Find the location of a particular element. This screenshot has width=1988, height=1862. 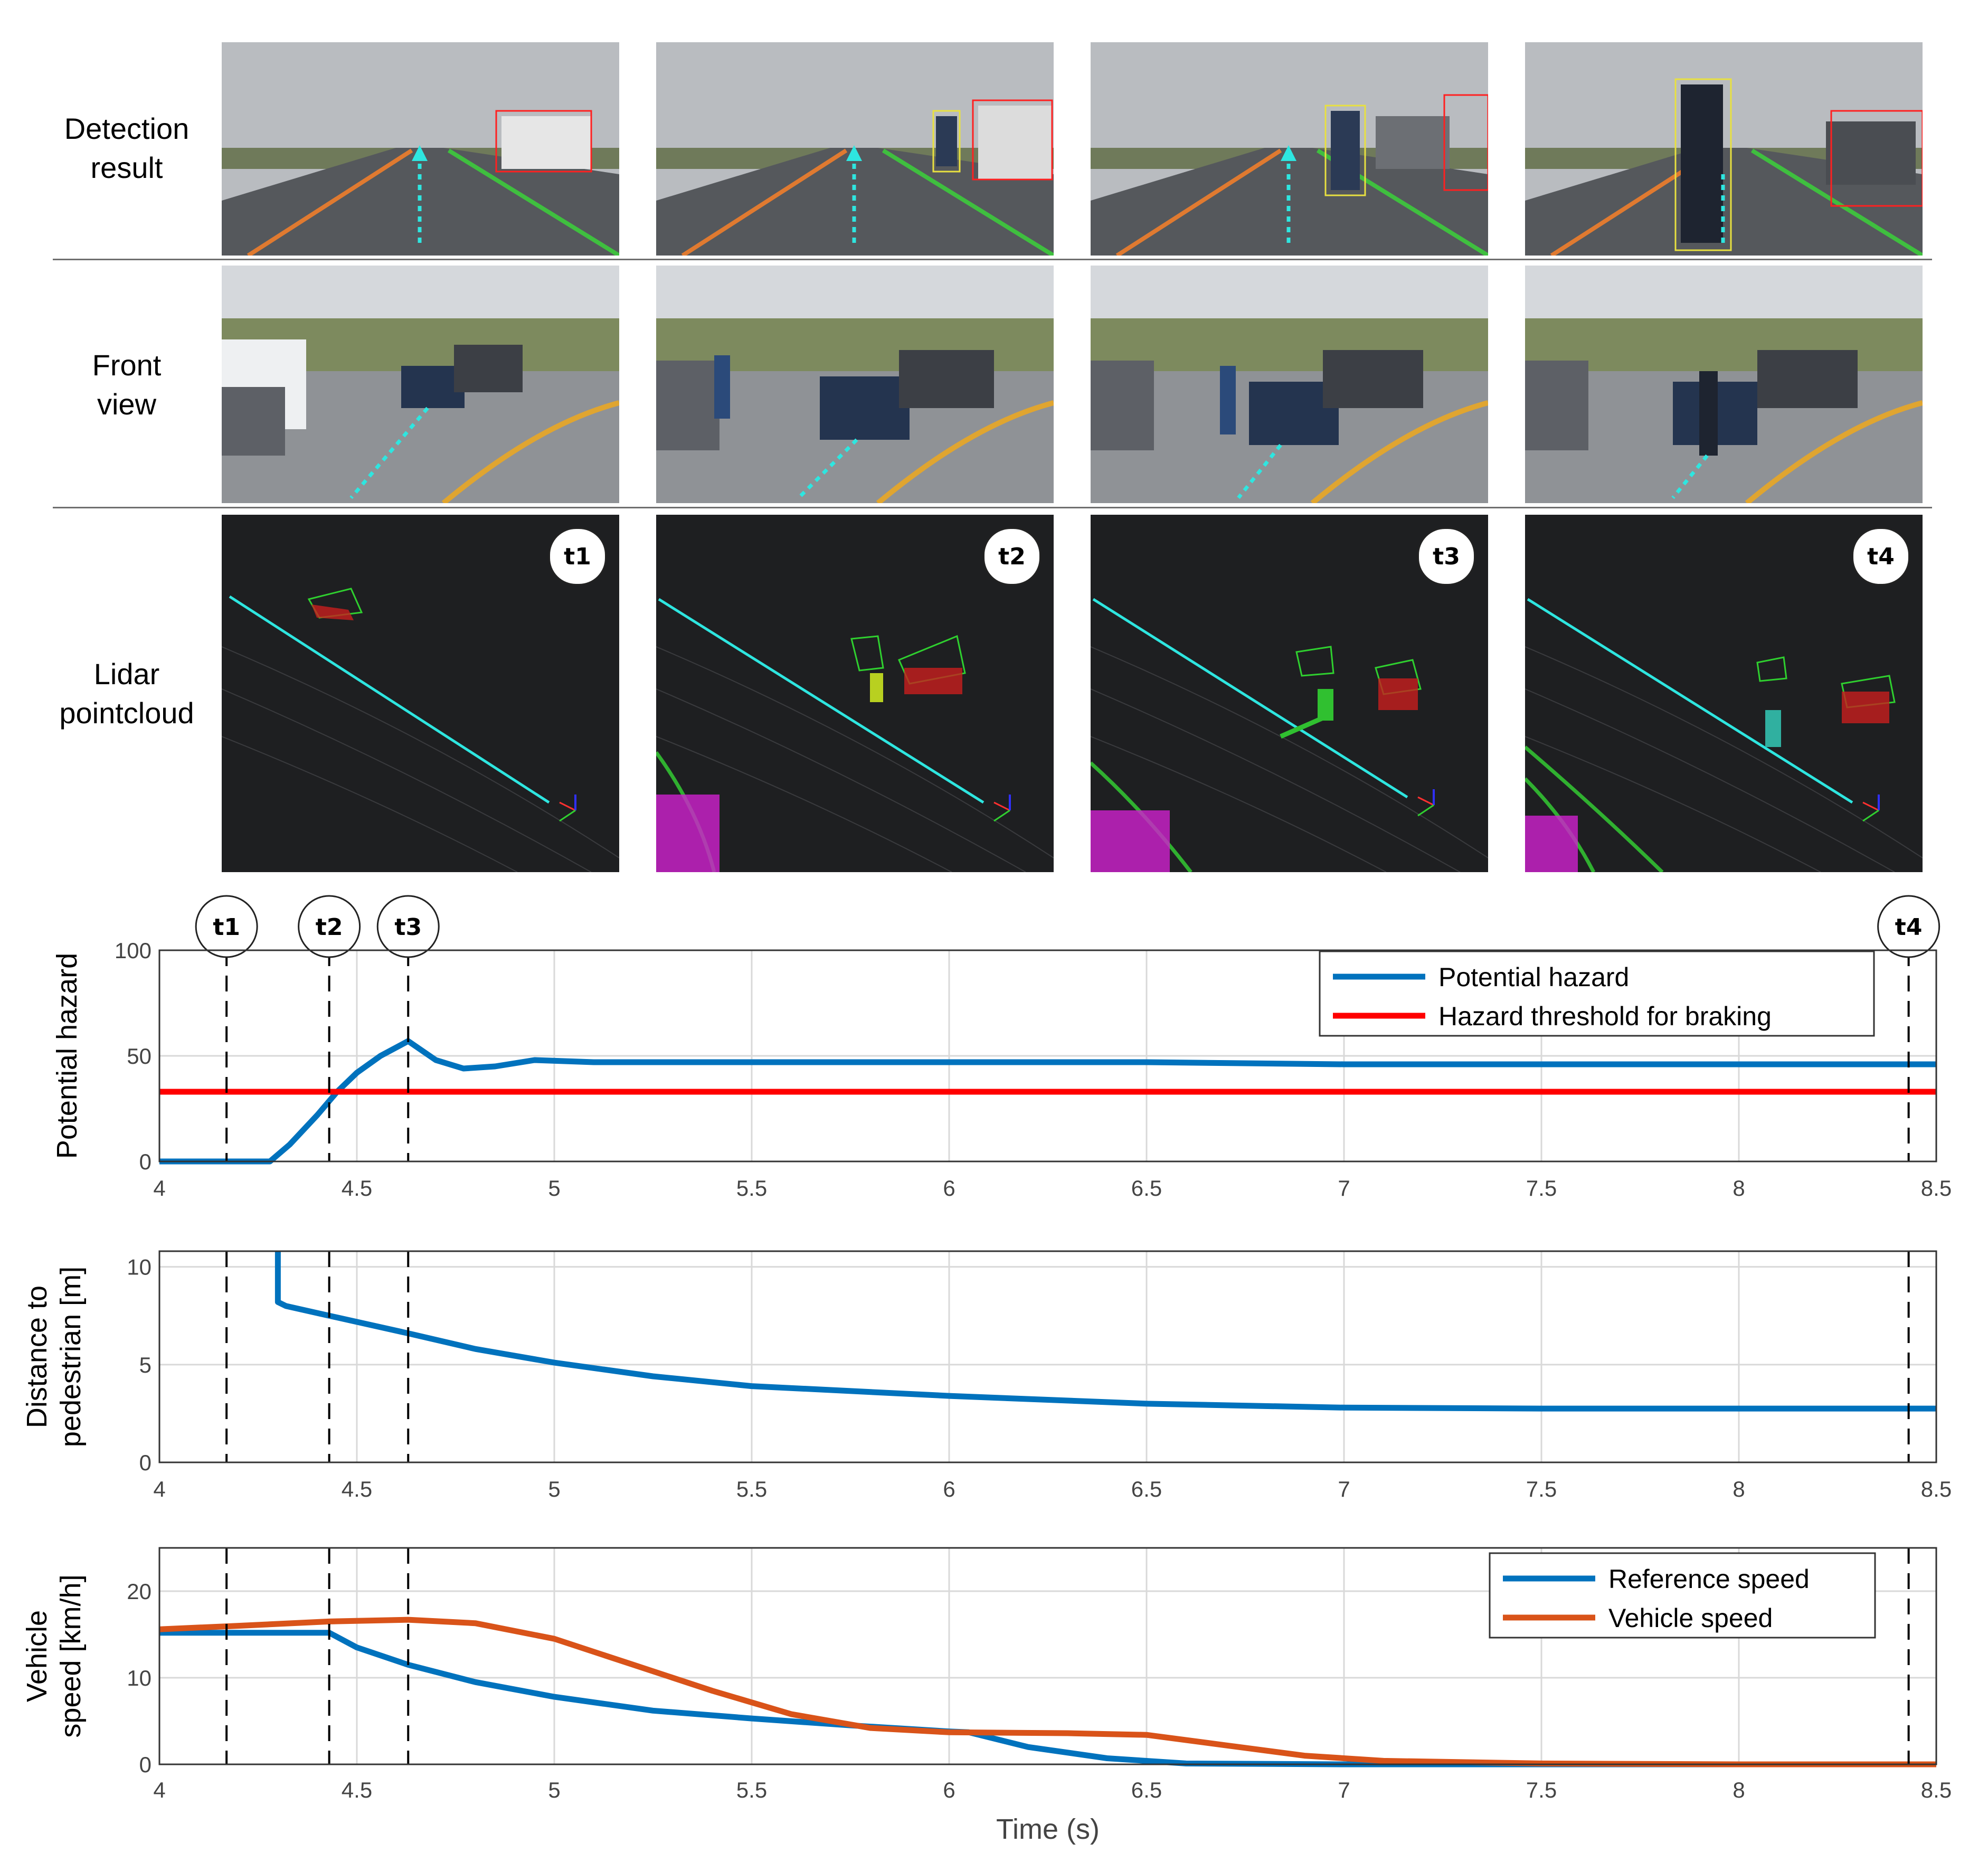

row-label-line: Lidar is located at coordinates (126, 674).